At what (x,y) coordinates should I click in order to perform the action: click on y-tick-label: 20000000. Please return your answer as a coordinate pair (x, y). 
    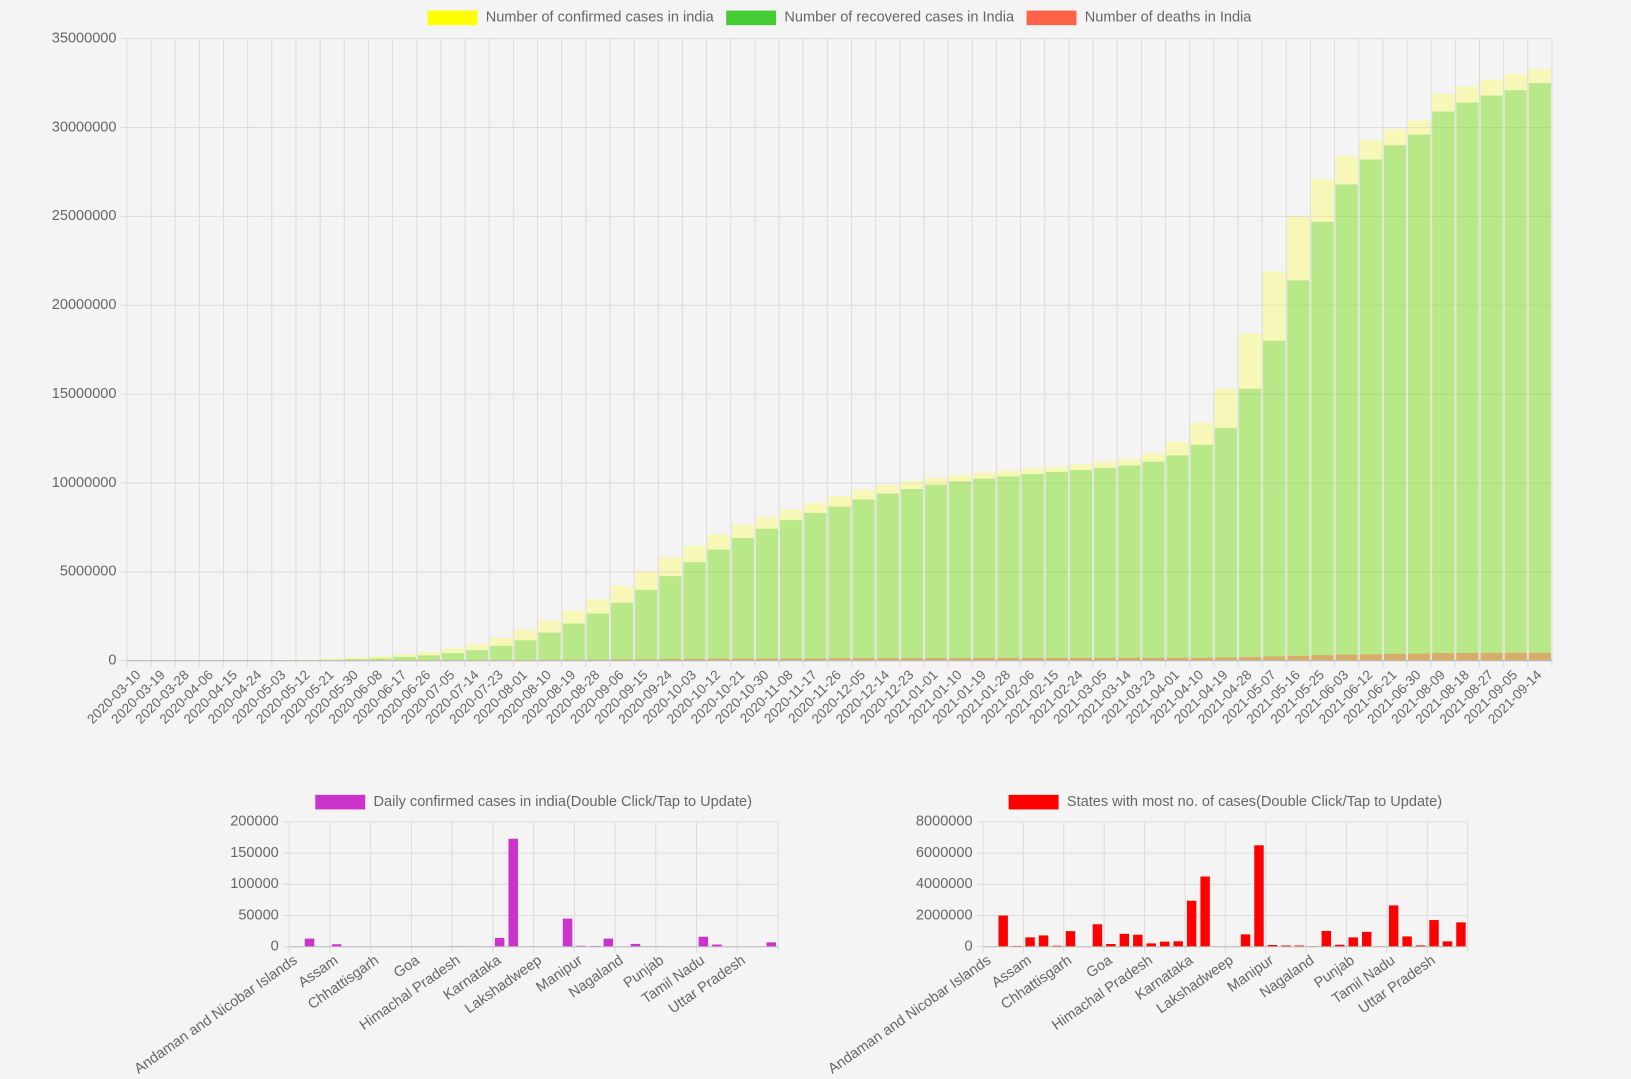
    Looking at the image, I should click on (84, 305).